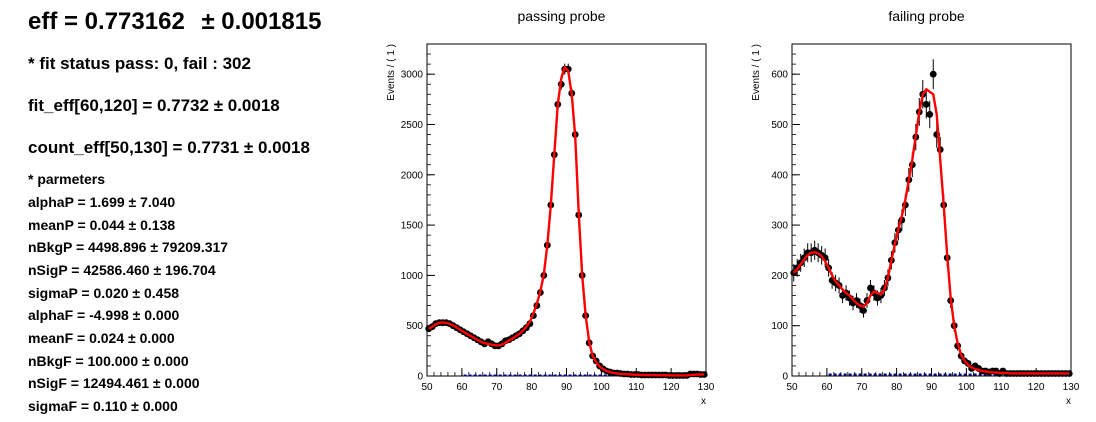 Image resolution: width=1096 pixels, height=422 pixels. Describe the element at coordinates (779, 175) in the screenshot. I see `y-tick-label: 400` at that location.